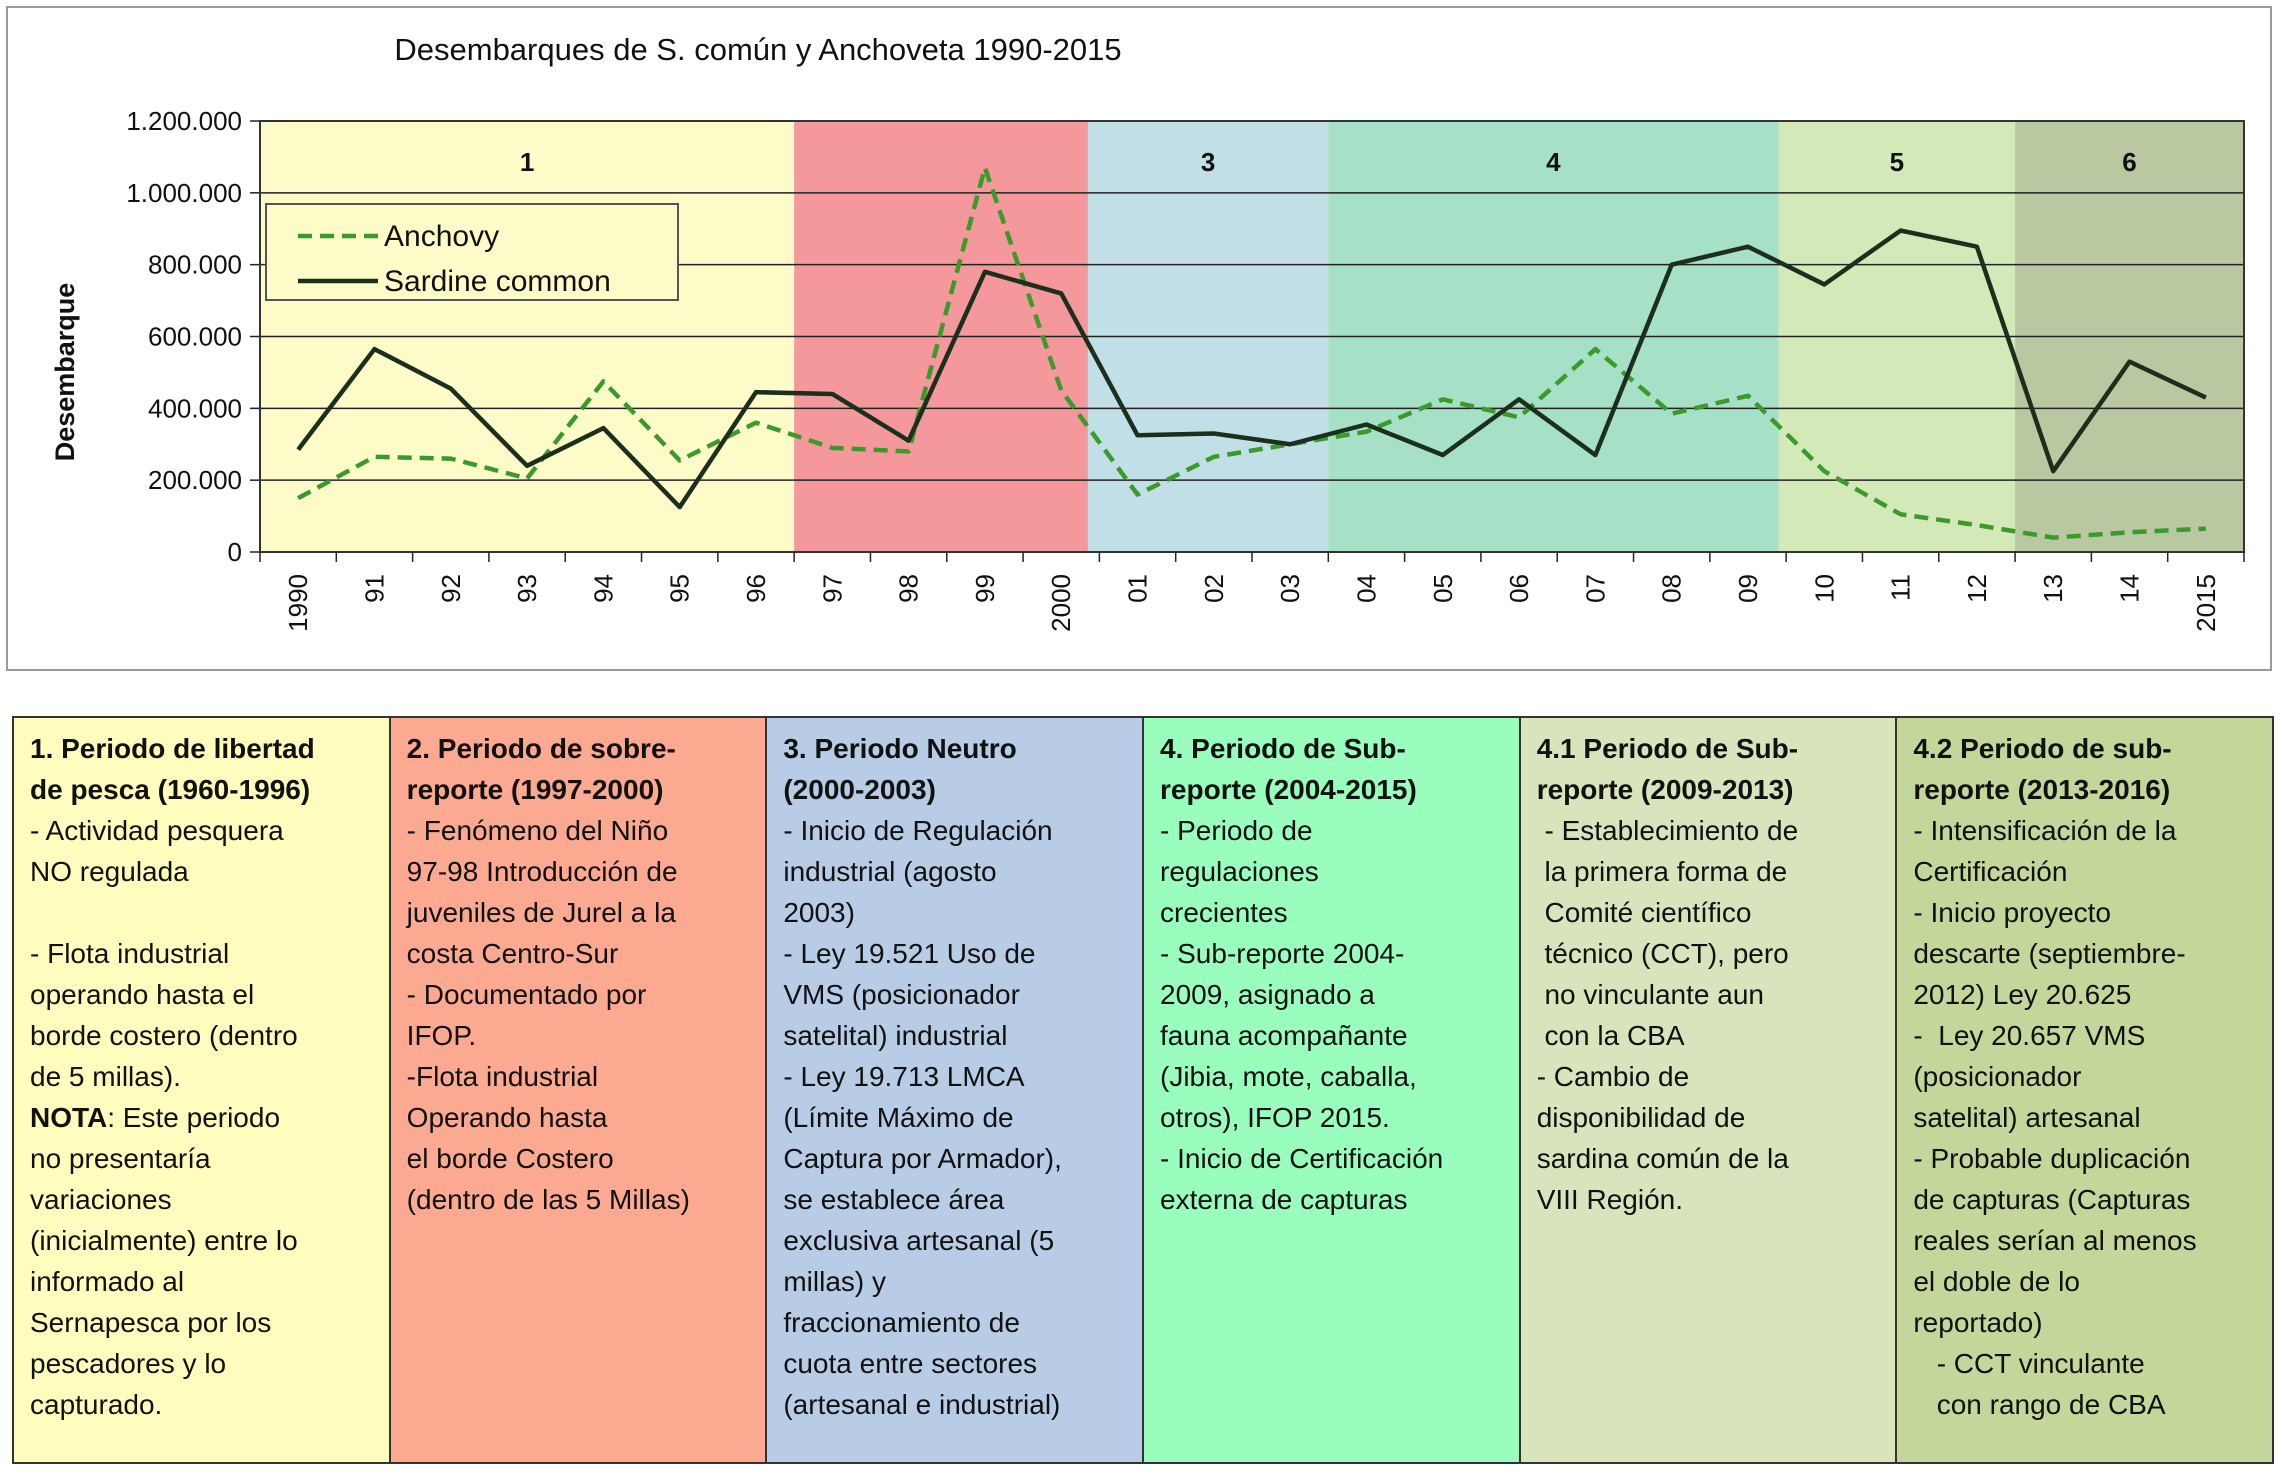 This screenshot has height=1476, width=2282. Describe the element at coordinates (1748, 588) in the screenshot. I see `x-tick-label: 09` at that location.